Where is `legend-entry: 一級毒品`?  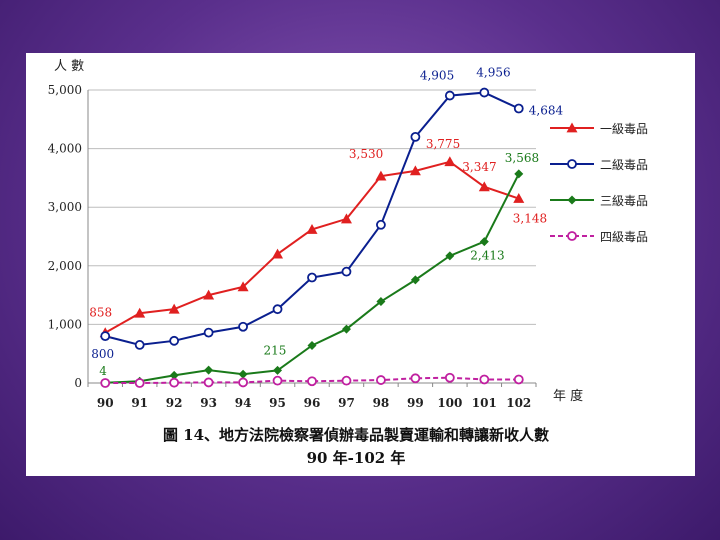
legend-entry: 一級毒品 is located at coordinates (624, 129).